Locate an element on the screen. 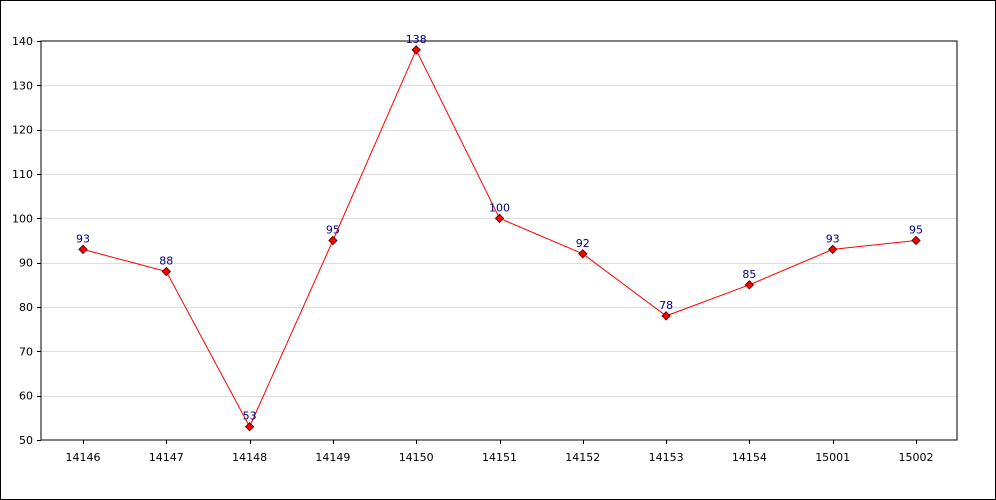 This screenshot has width=996, height=500. data-label: 53 is located at coordinates (250, 416).